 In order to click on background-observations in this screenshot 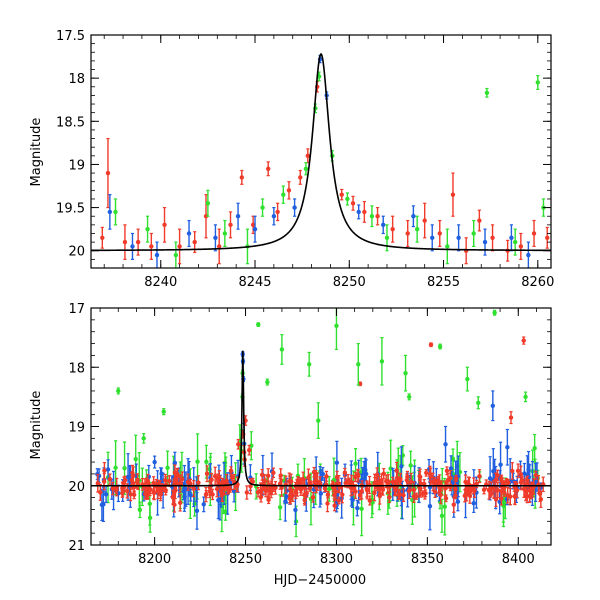, I will do `click(320, 480)`.